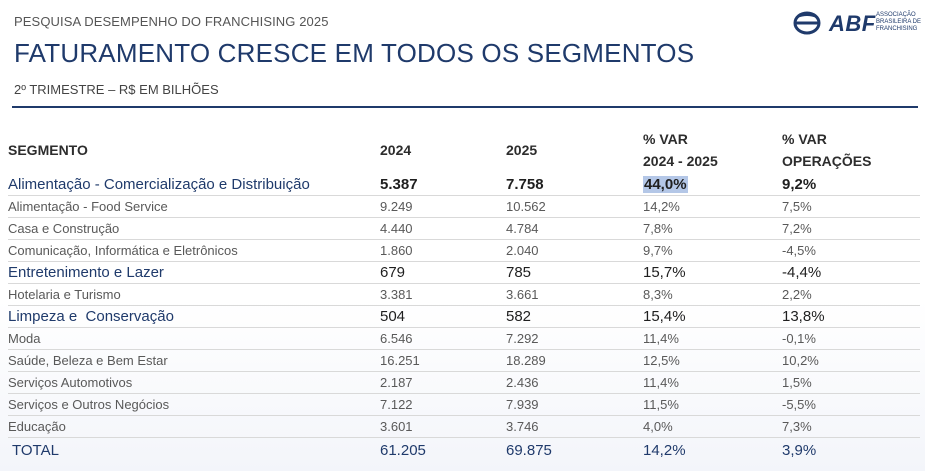 The image size is (925, 471). Describe the element at coordinates (48, 150) in the screenshot. I see `col-header-segment: SEGMENTO` at that location.